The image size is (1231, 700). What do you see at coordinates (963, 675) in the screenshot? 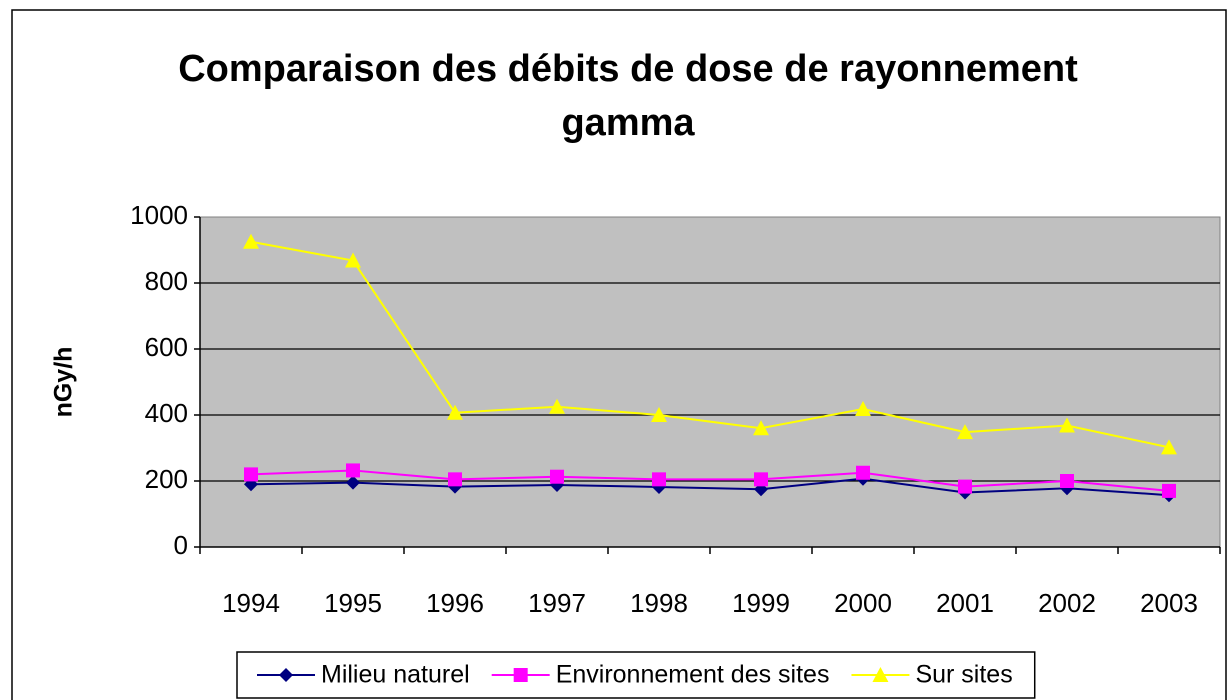
I see `legend-label: Sur sites` at bounding box center [963, 675].